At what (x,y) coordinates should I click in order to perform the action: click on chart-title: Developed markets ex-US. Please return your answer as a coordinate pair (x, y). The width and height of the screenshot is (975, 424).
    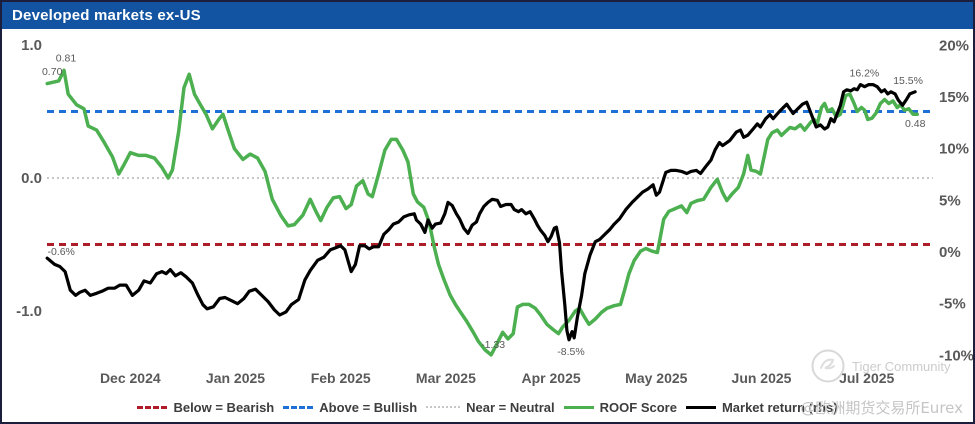
    Looking at the image, I should click on (106, 15).